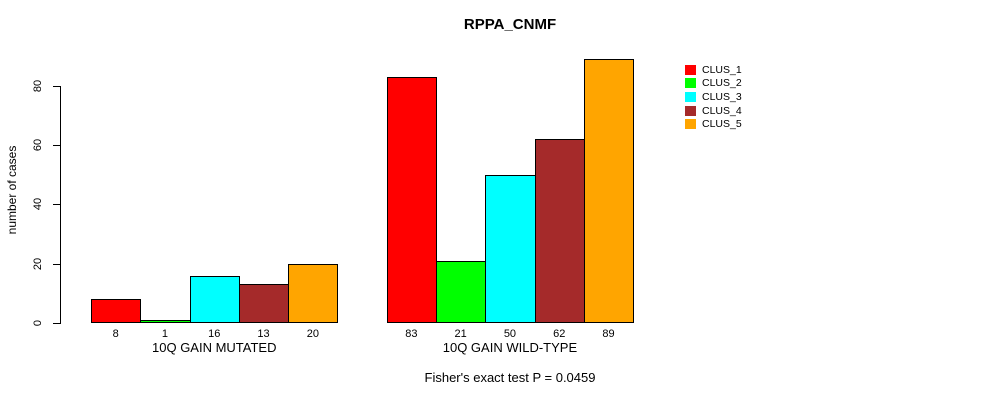 The image size is (990, 400). What do you see at coordinates (115, 334) in the screenshot?
I see `bar-value-label: 8` at bounding box center [115, 334].